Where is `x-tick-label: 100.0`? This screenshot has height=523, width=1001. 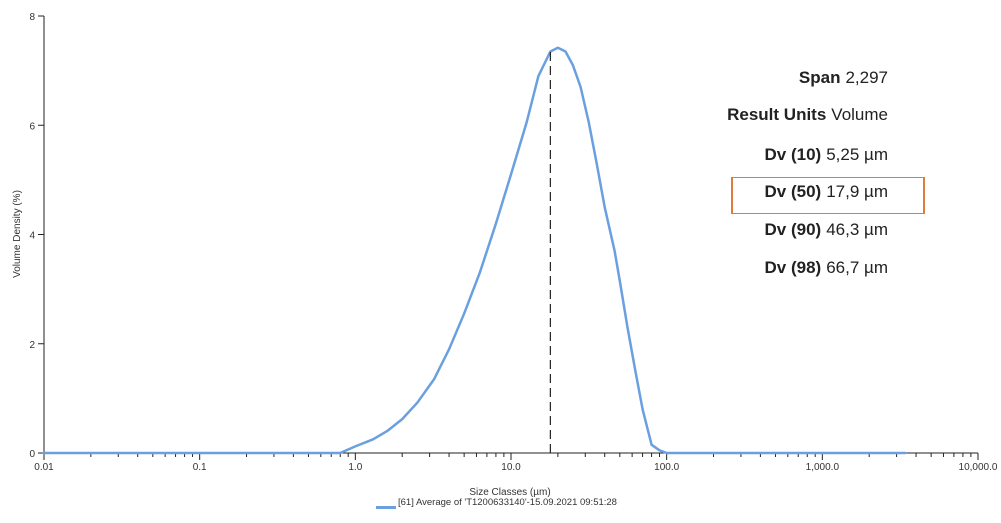
x-tick-label: 100.0 is located at coordinates (666, 467).